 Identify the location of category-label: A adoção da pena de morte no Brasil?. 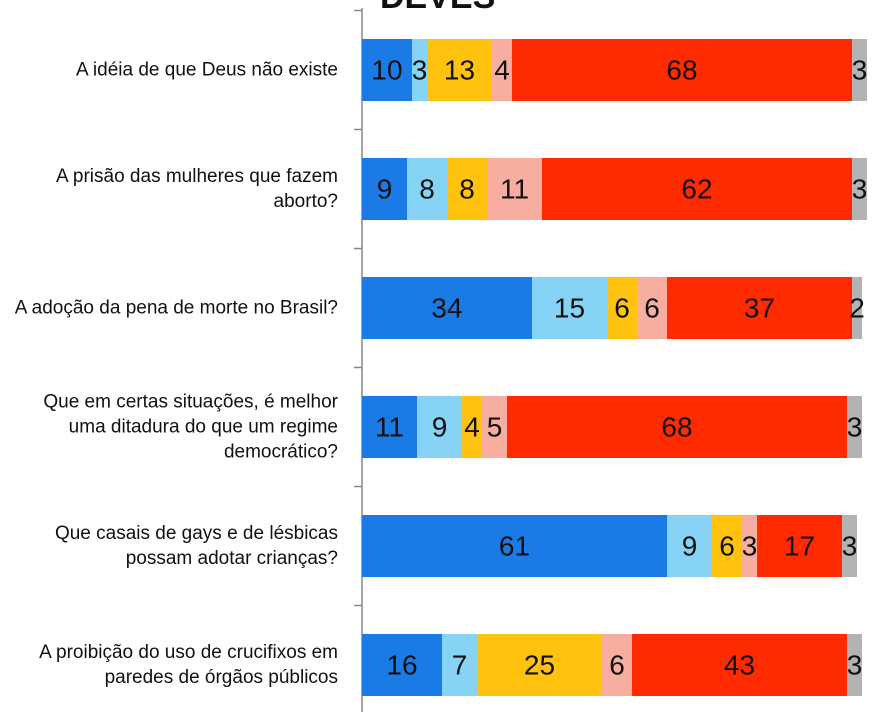
(176, 308).